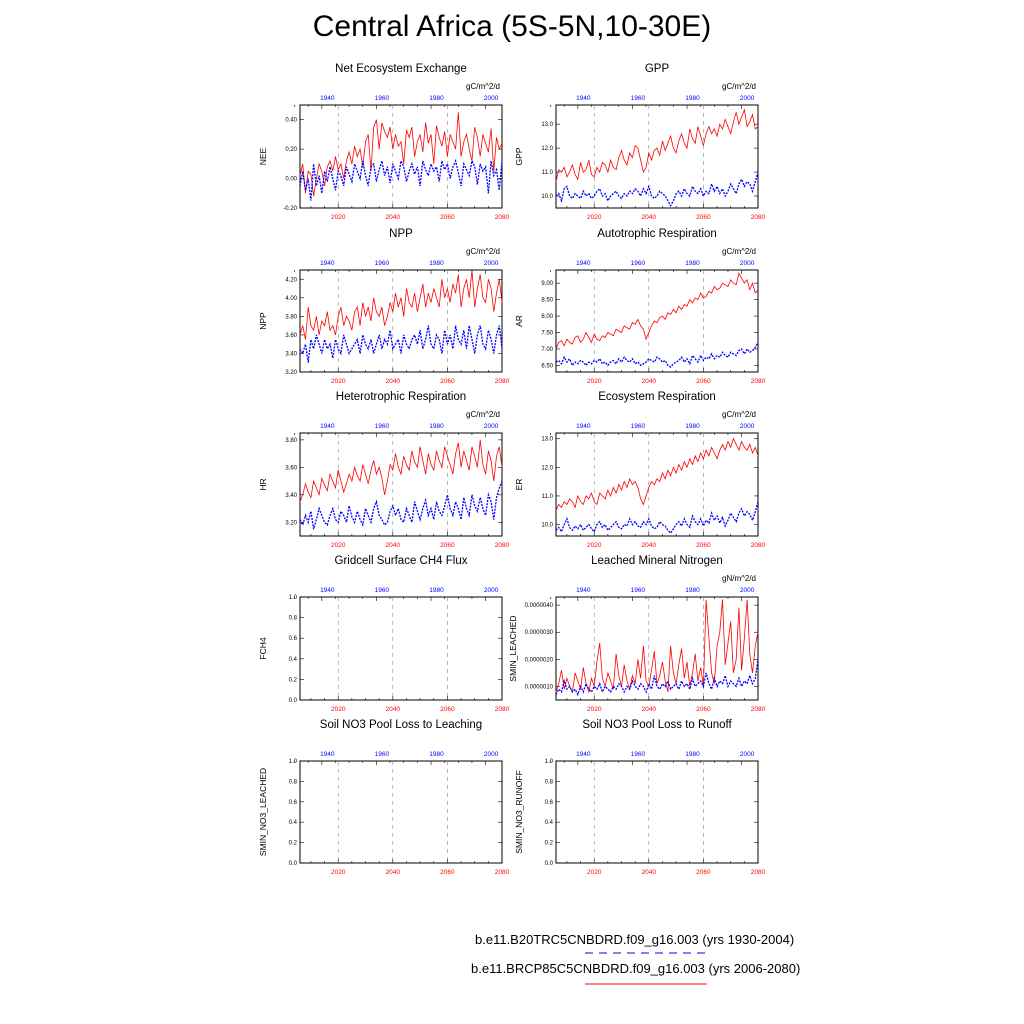 The image size is (1024, 1024). Describe the element at coordinates (338, 381) in the screenshot. I see `npp-xtick-label: 2020` at that location.